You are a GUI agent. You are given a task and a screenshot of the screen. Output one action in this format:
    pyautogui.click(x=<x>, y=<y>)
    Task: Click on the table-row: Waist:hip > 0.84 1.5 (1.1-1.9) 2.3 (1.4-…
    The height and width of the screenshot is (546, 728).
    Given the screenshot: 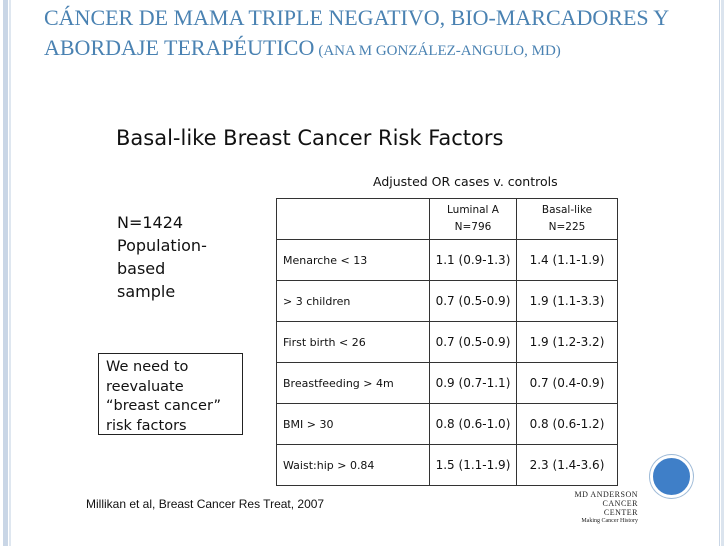 What is the action you would take?
    pyautogui.click(x=447, y=465)
    